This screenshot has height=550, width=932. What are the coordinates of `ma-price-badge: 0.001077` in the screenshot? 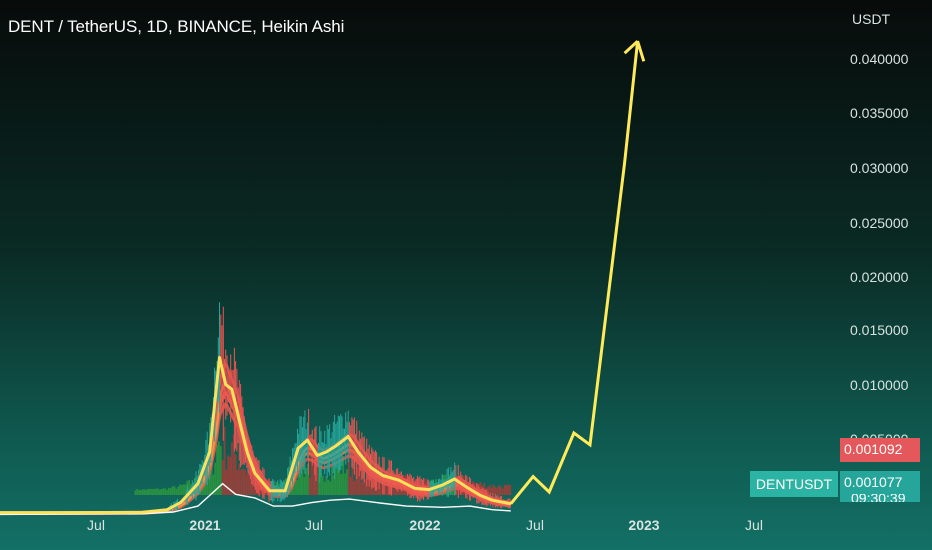 It's located at (880, 483).